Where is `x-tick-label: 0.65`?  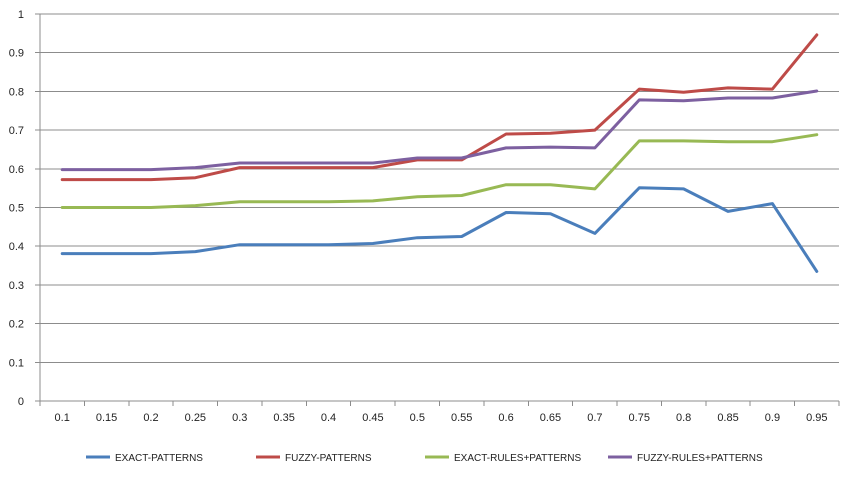 x-tick-label: 0.65 is located at coordinates (550, 418).